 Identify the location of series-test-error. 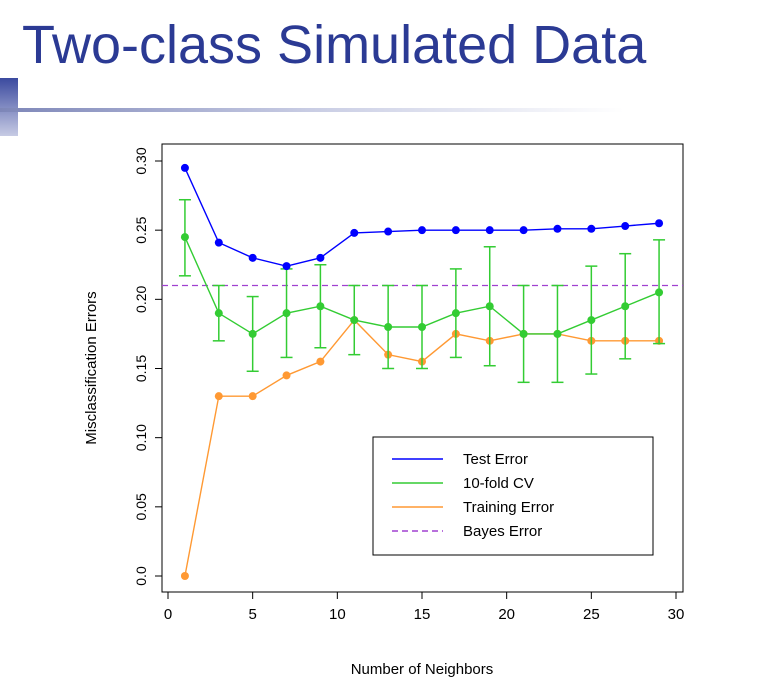
(422, 217).